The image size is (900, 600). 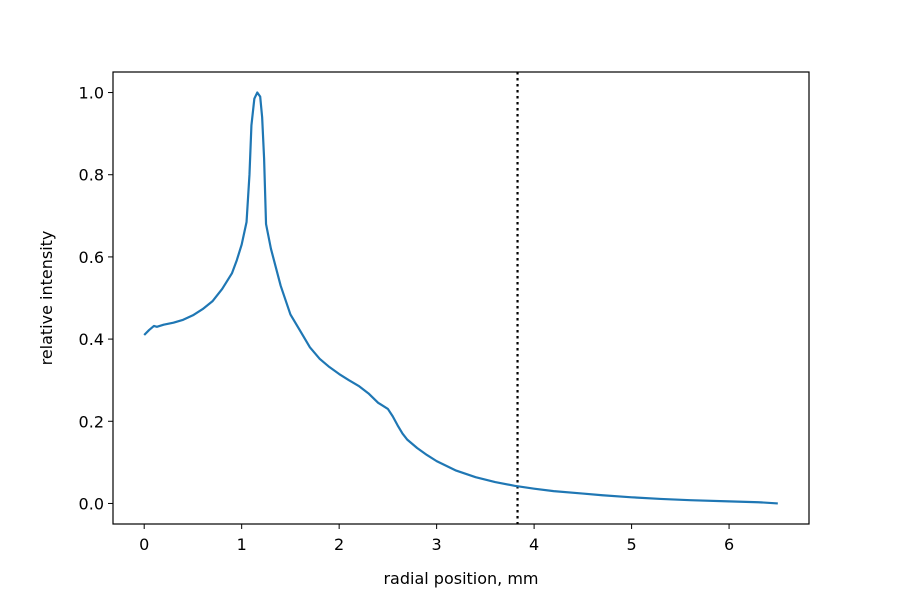 I want to click on x-tick-label: 4, so click(x=534, y=544).